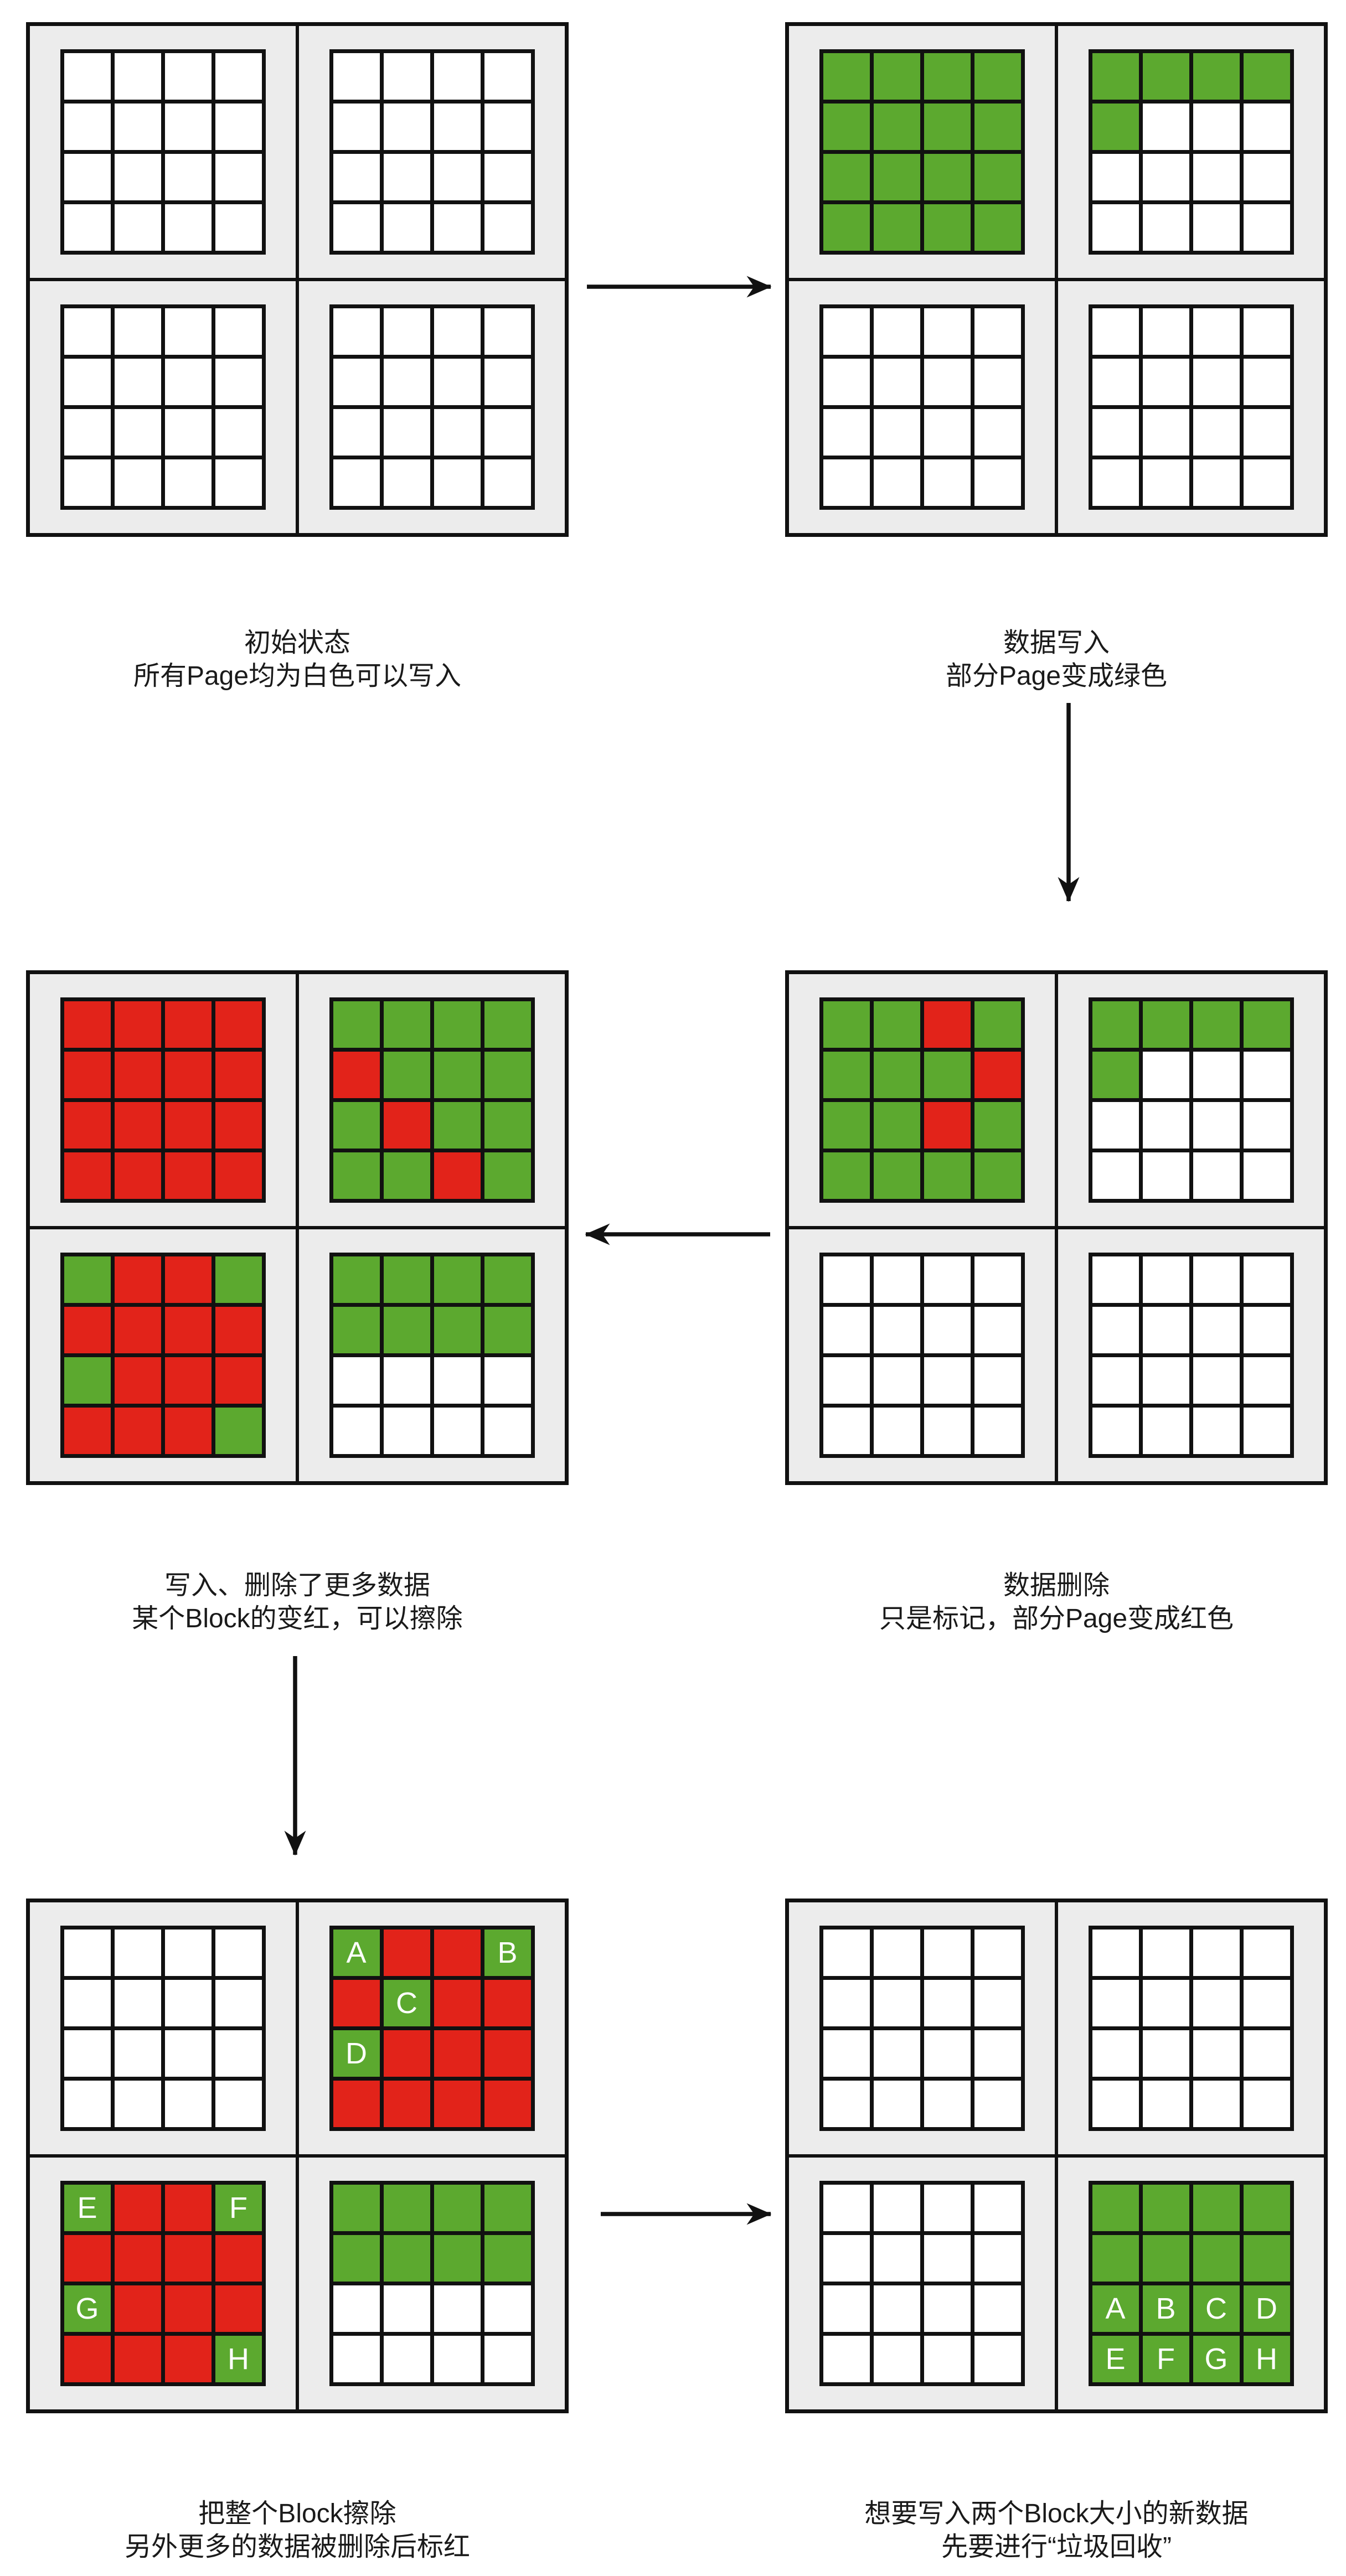 This screenshot has width=1346, height=2576. What do you see at coordinates (1115, 2308) in the screenshot?
I see `page-label: A` at bounding box center [1115, 2308].